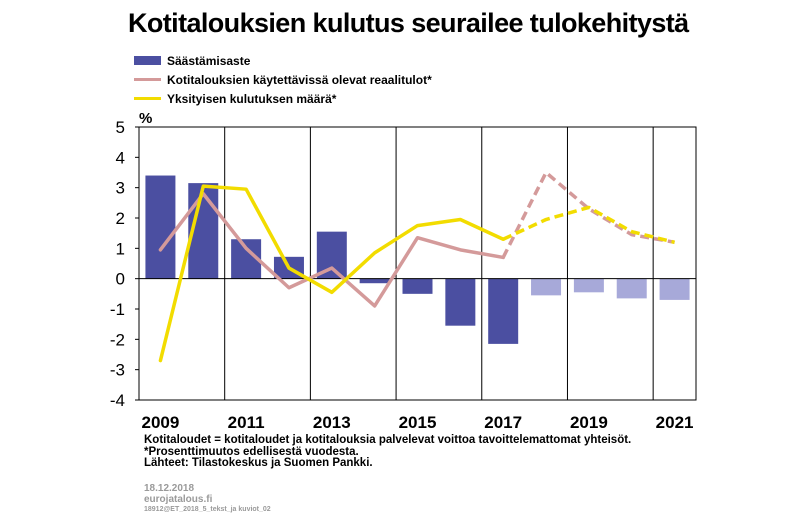  Describe the element at coordinates (117, 339) in the screenshot. I see `y-tick-label: -2` at that location.